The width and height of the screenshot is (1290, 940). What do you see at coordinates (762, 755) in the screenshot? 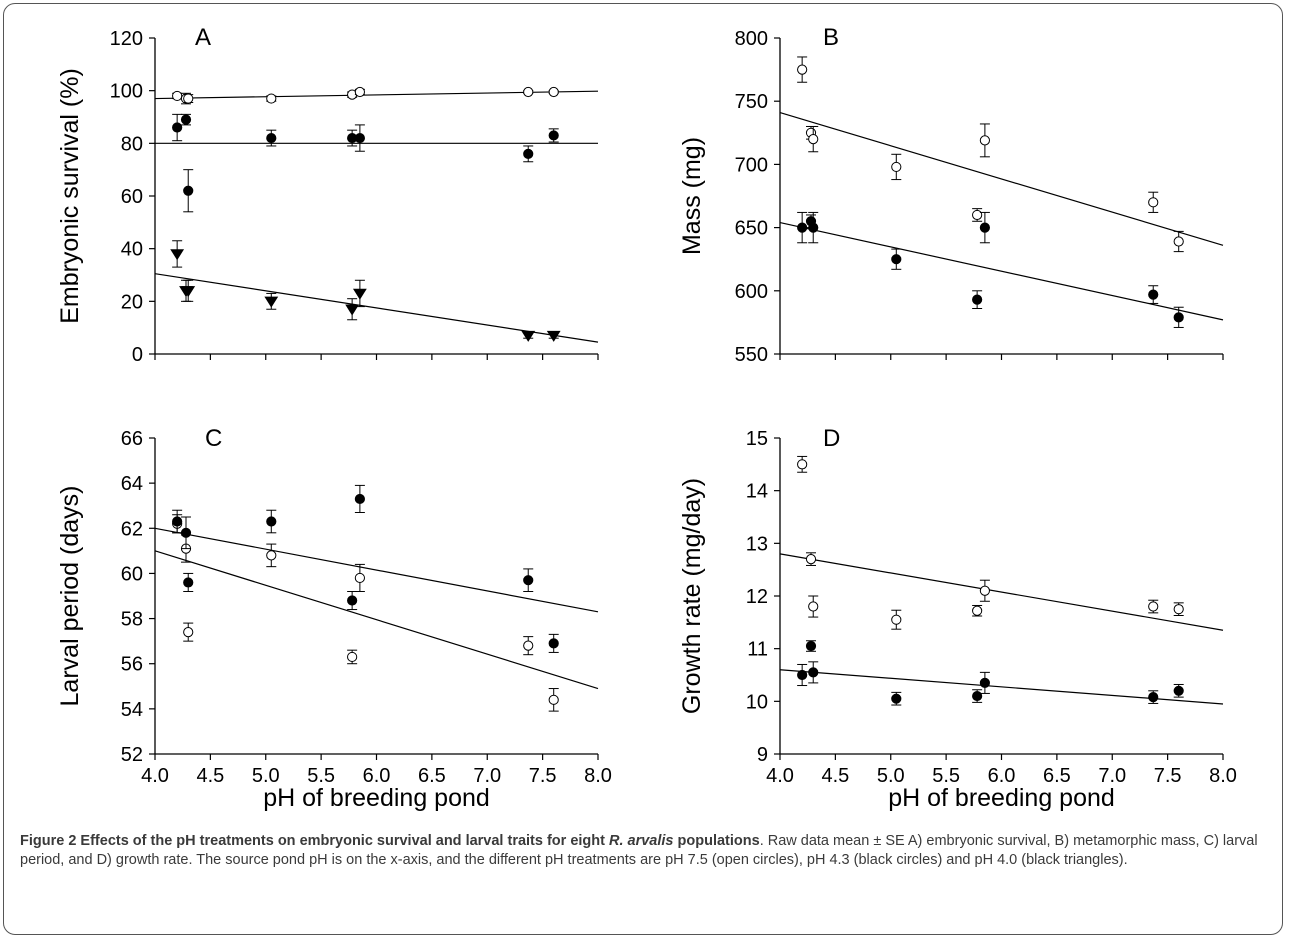
I see `y-tick-label: 9` at bounding box center [762, 755].